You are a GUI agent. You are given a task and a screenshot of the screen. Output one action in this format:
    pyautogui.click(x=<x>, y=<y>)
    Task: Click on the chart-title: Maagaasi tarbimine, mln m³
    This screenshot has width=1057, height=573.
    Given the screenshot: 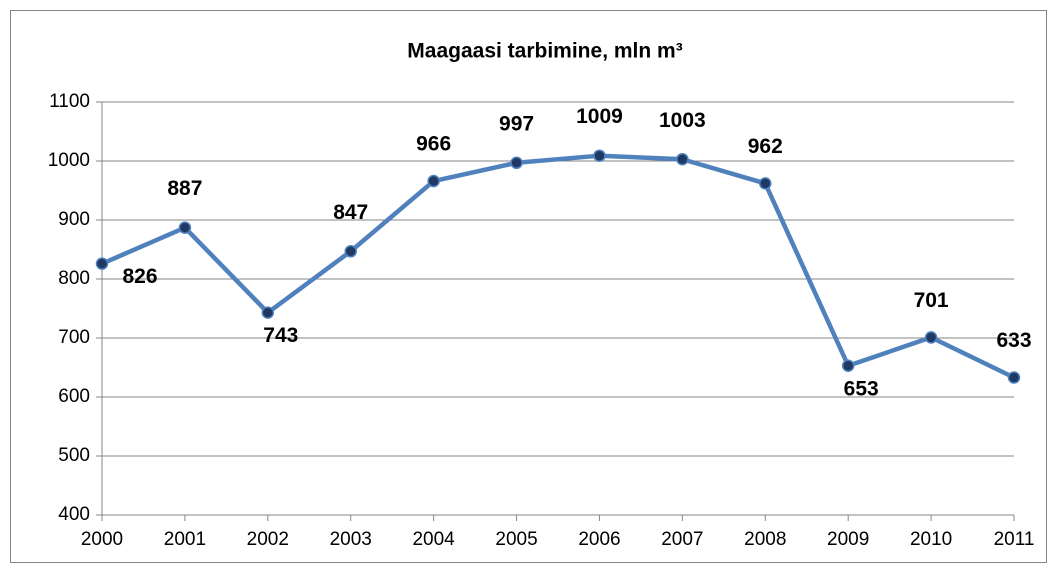 What is the action you would take?
    pyautogui.click(x=544, y=51)
    